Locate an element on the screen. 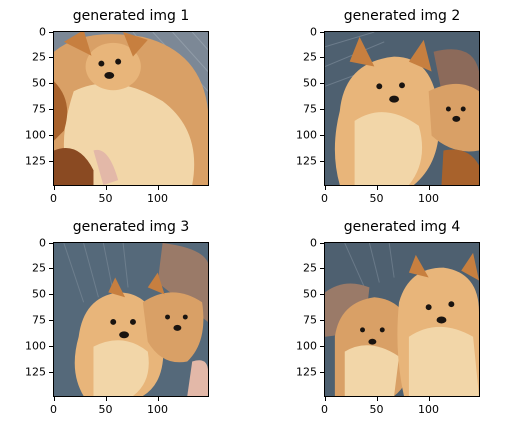 The image size is (511, 427). panel-title: generated img 1 is located at coordinates (131, 16).